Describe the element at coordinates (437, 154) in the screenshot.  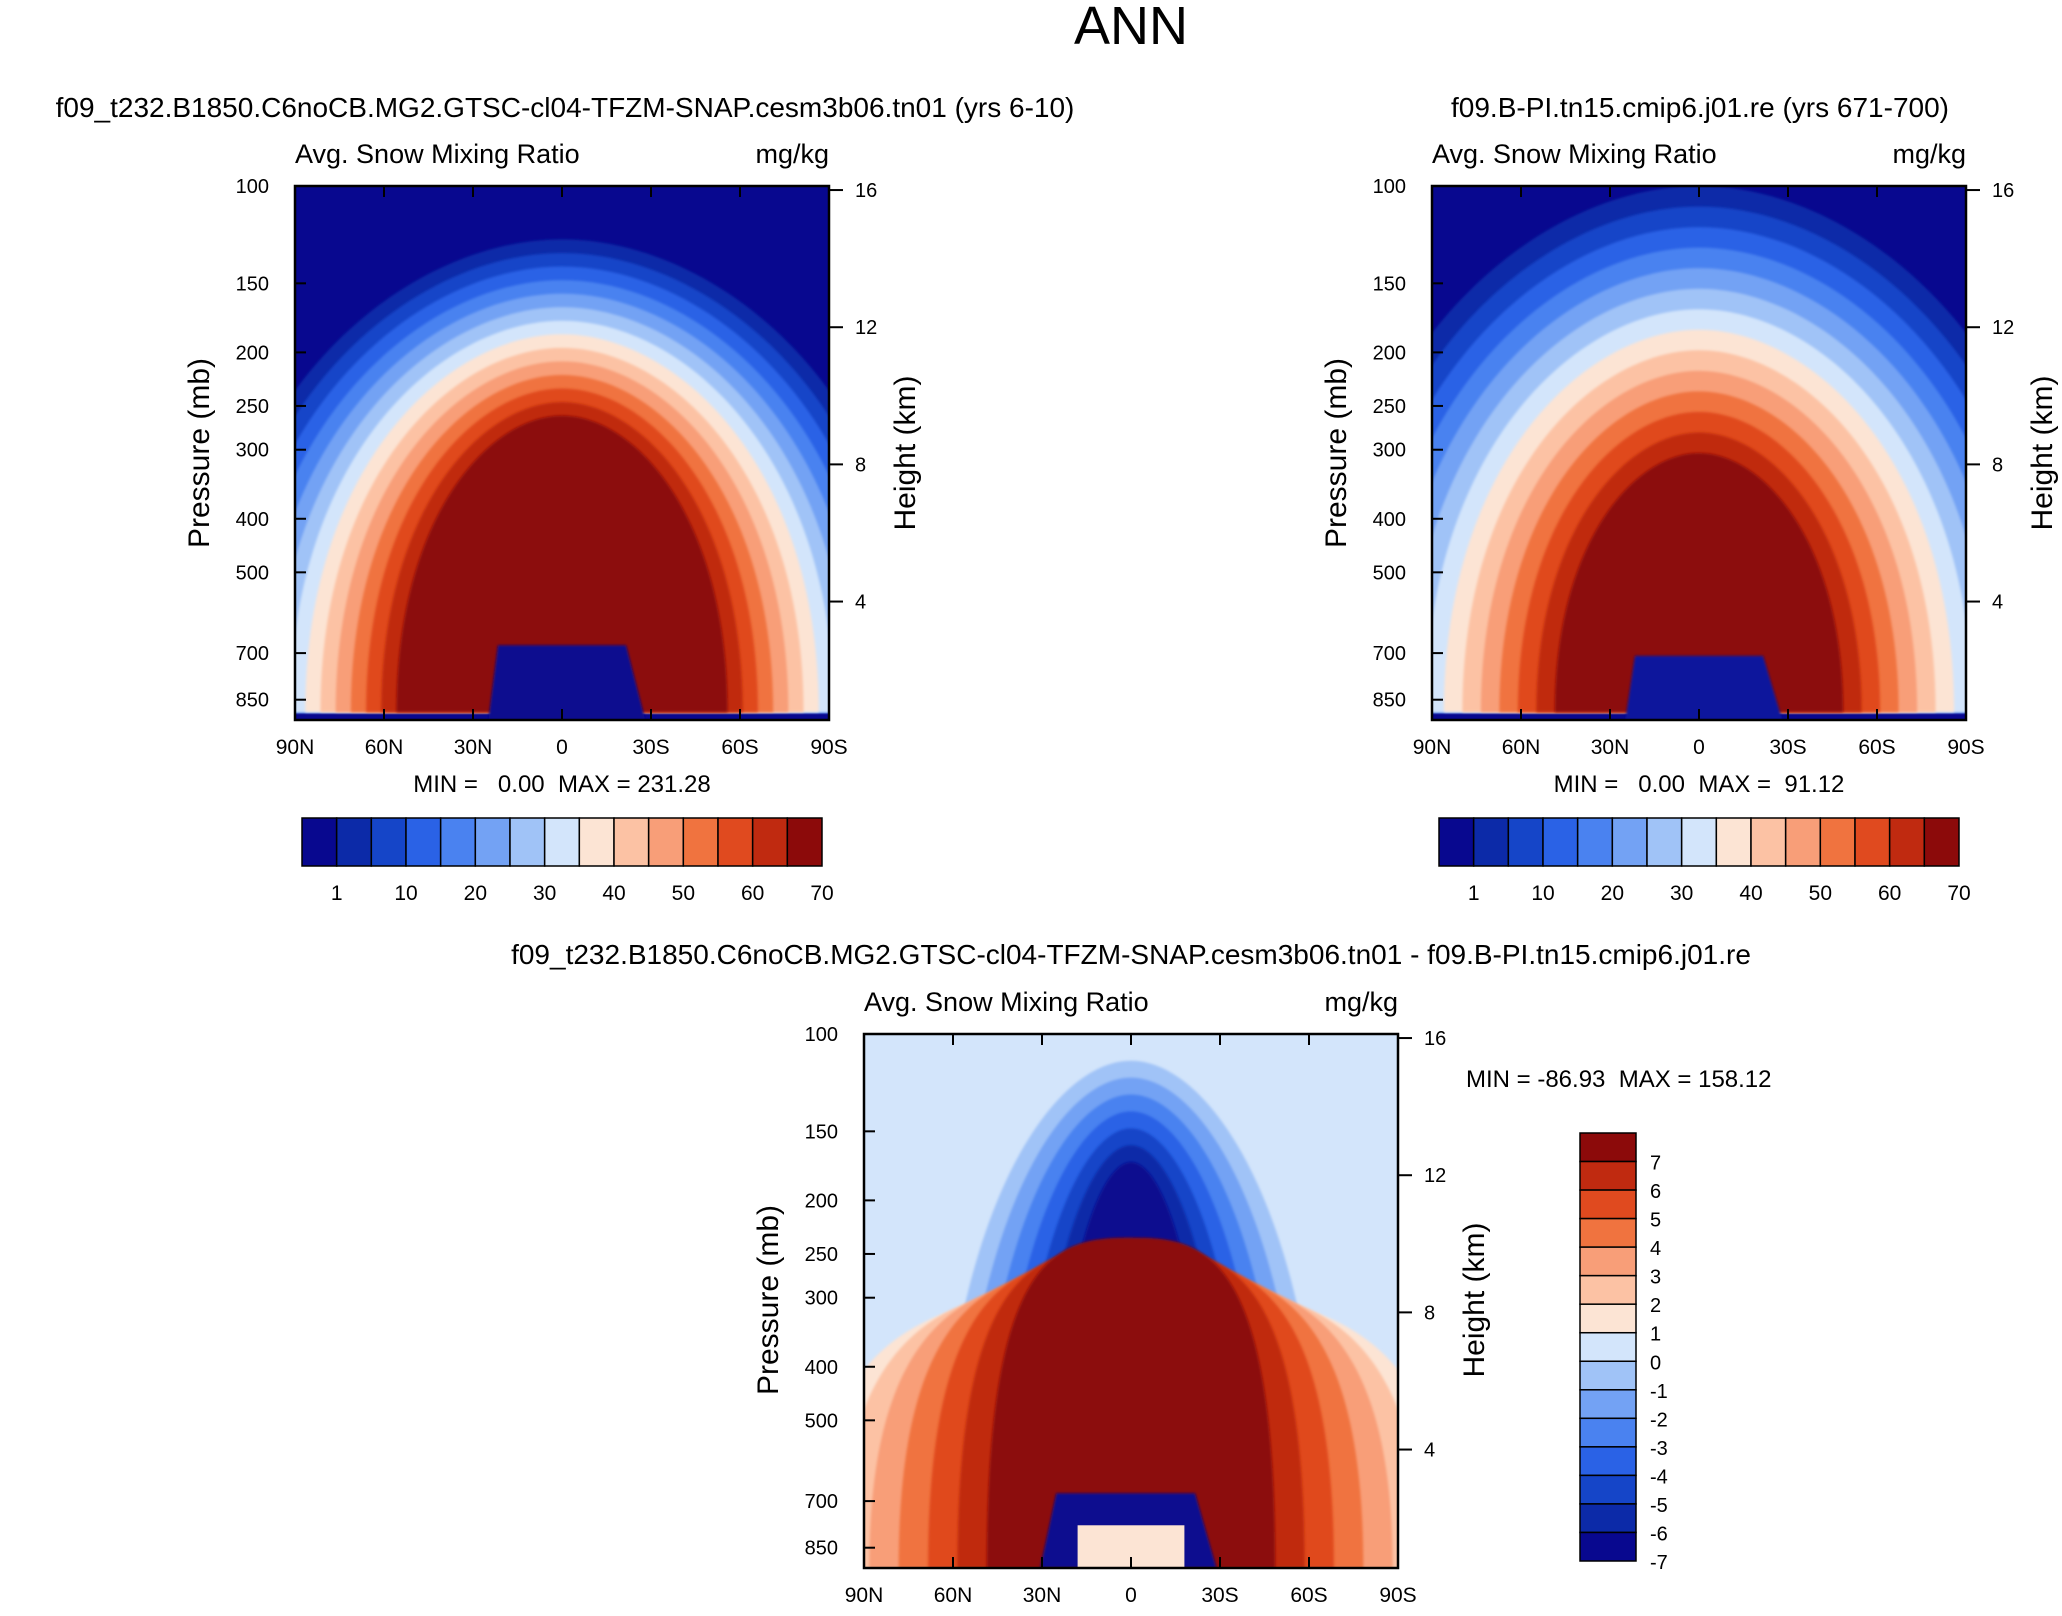
I see `panel-1-left-label: Avg. Snow Mixing Ratio` at that location.